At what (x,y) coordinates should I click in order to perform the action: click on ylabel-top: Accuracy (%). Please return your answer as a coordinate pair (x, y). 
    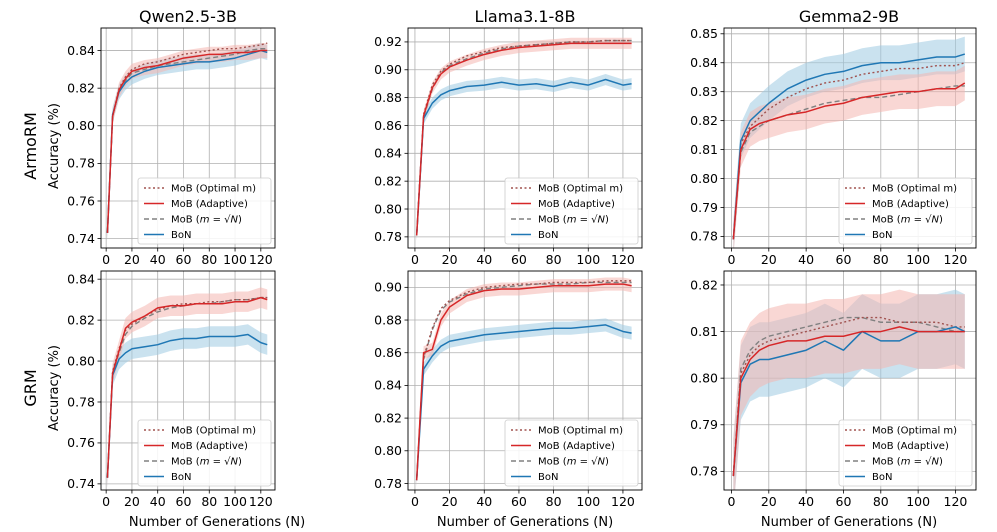
    Looking at the image, I should click on (54, 146).